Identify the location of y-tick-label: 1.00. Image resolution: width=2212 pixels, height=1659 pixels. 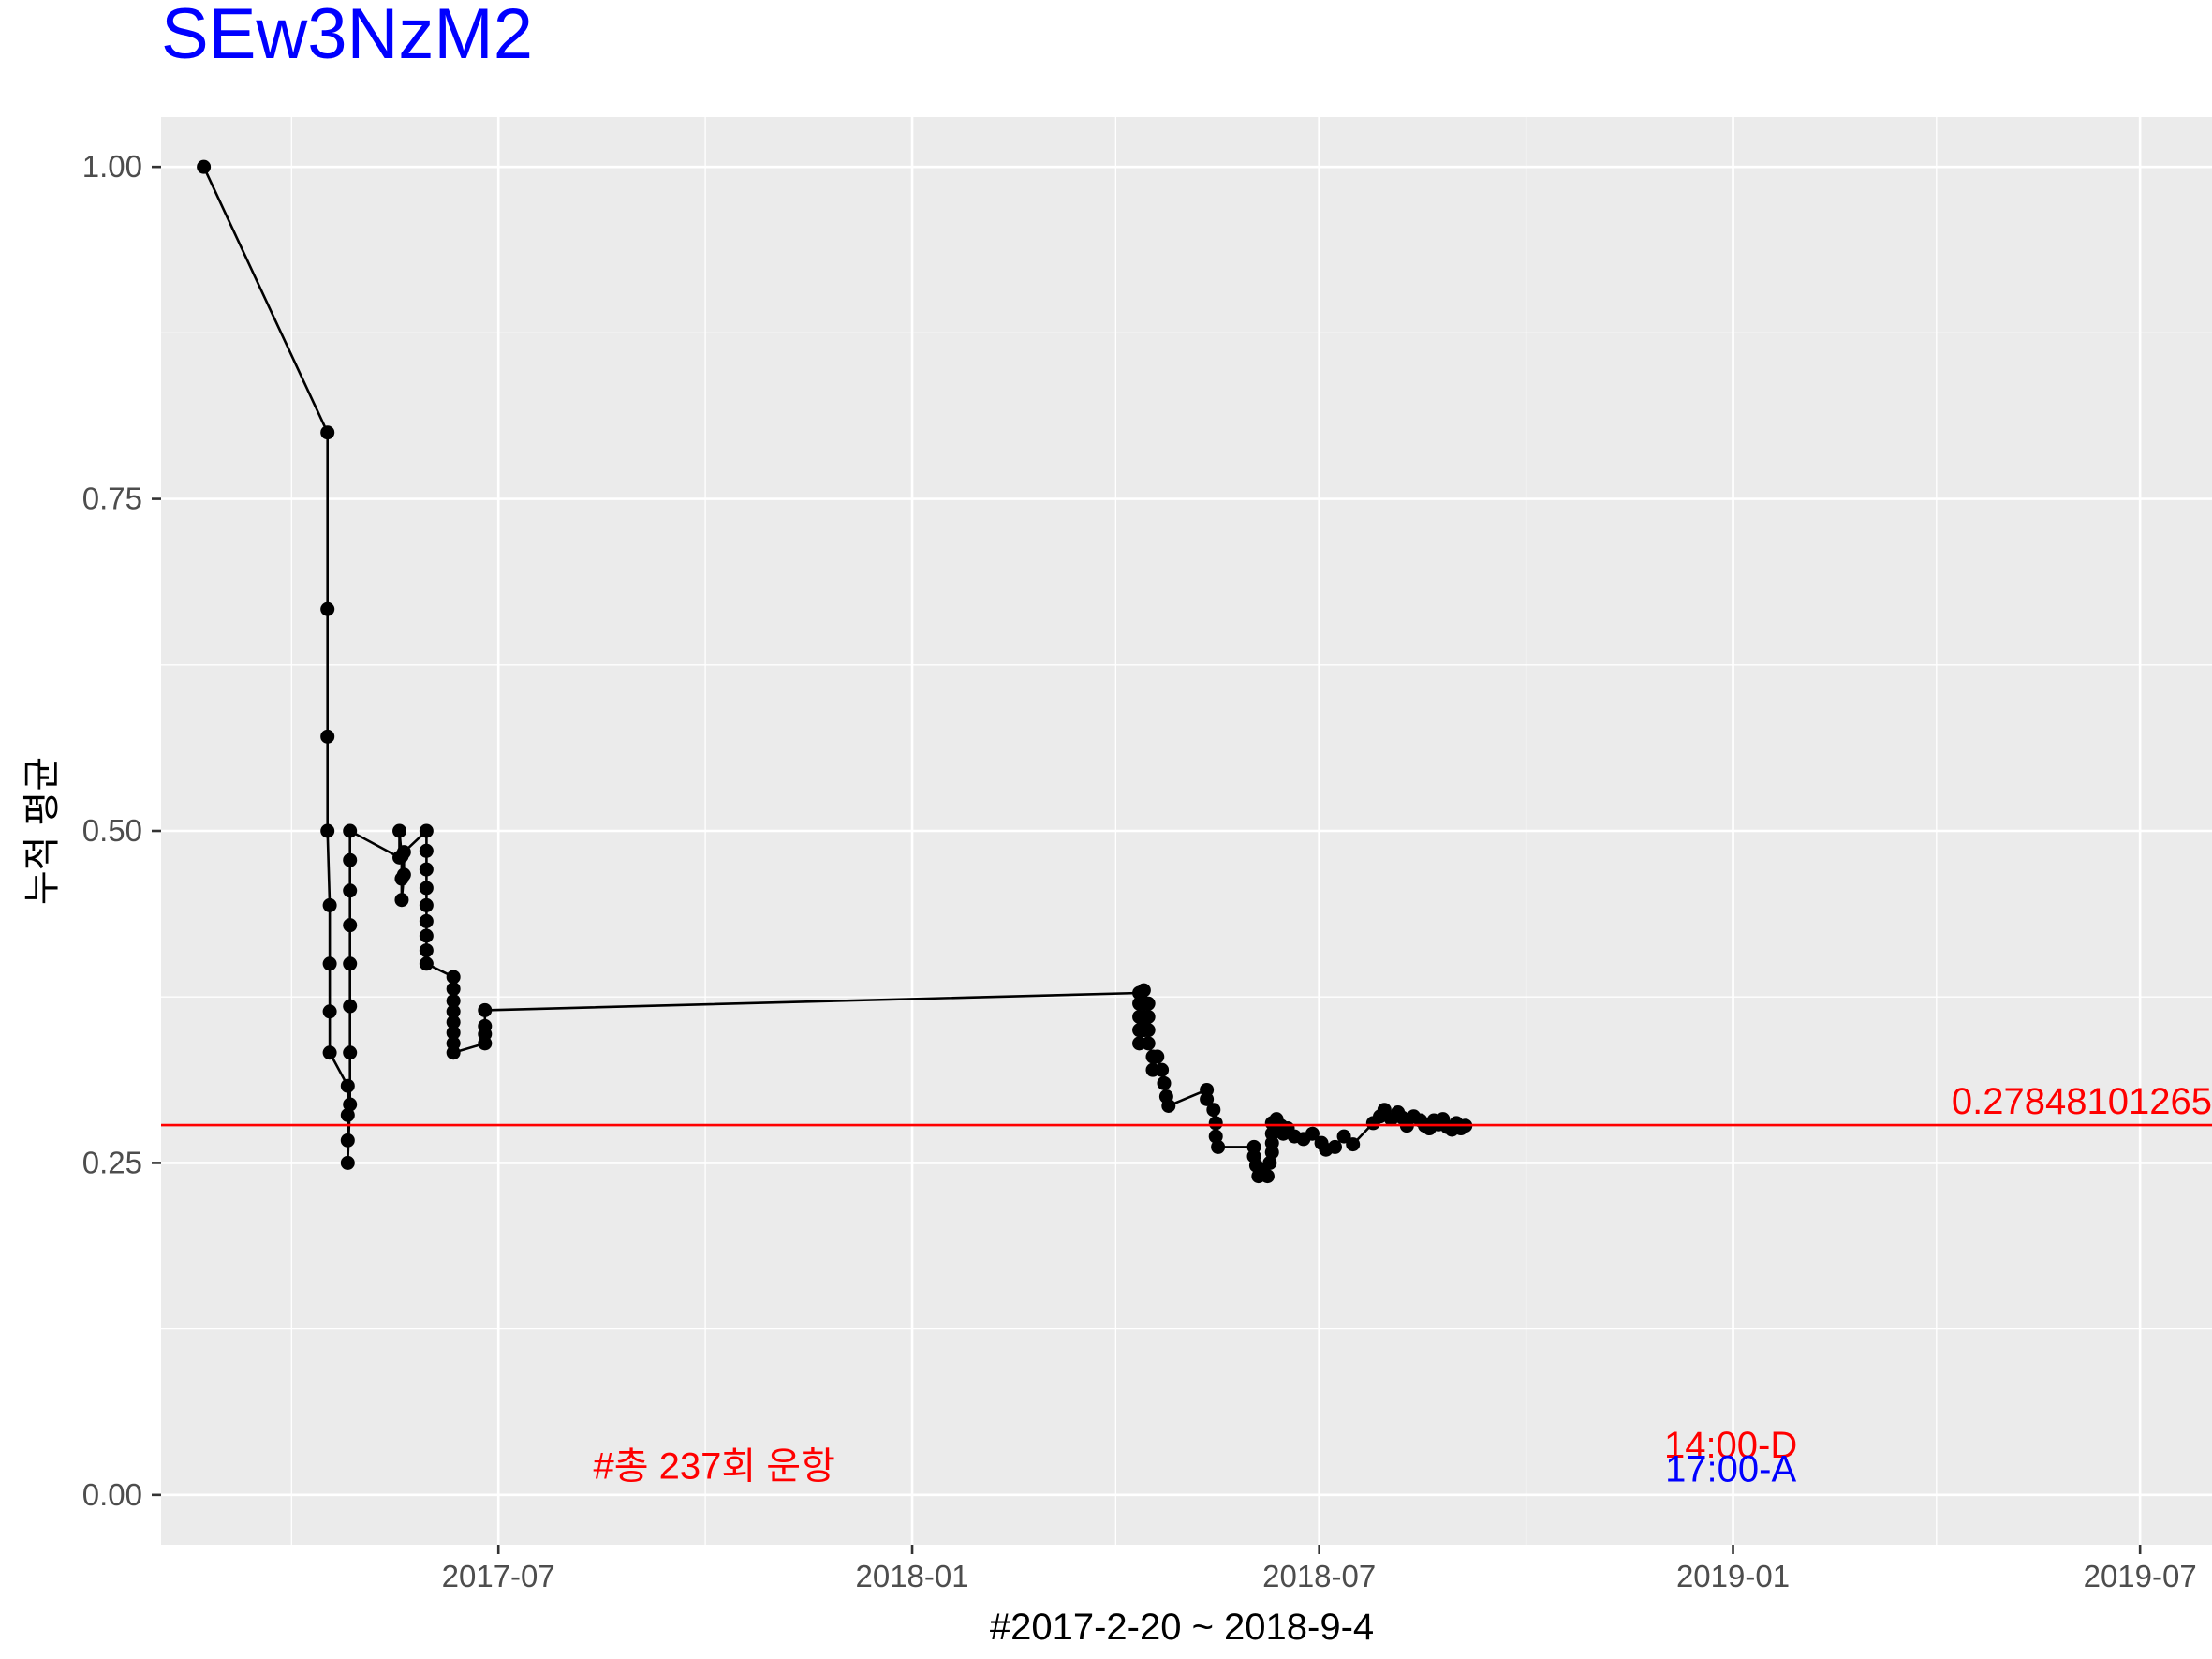
(112, 167).